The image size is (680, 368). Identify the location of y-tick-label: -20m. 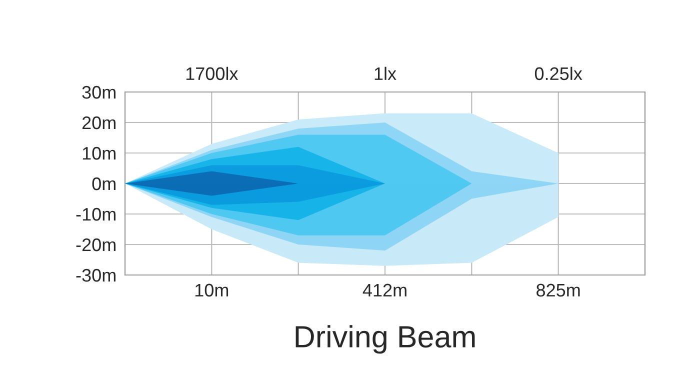
(96, 245).